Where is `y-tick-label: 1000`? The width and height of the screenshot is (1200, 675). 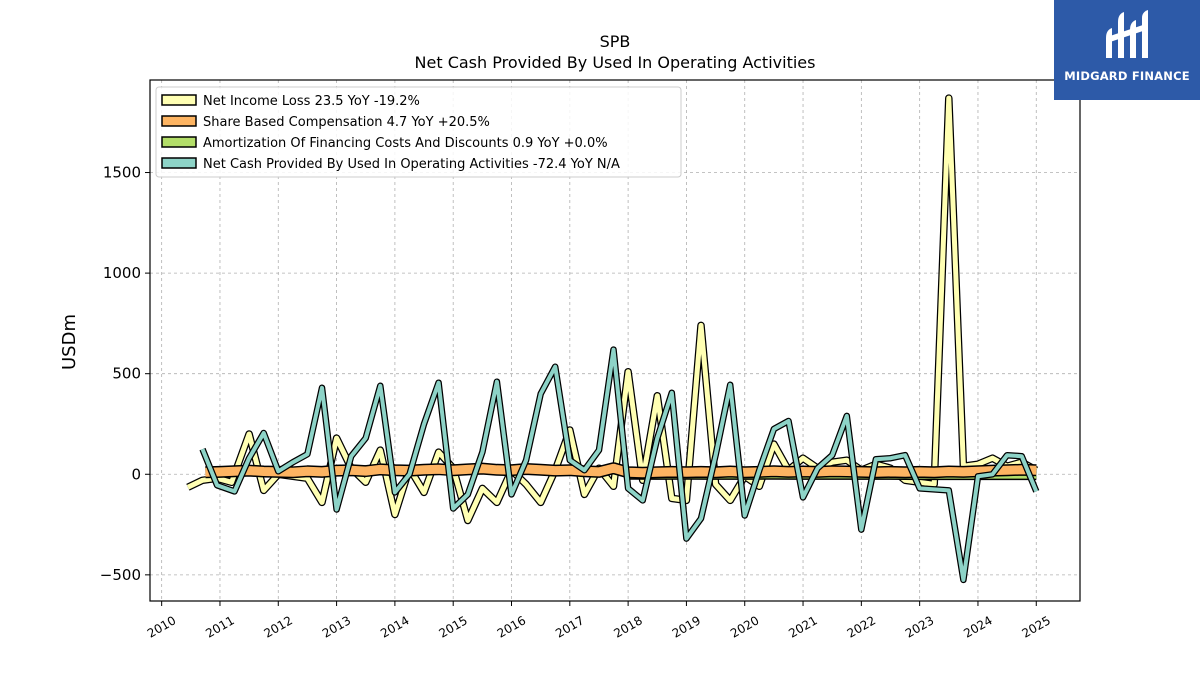 y-tick-label: 1000 is located at coordinates (122, 273).